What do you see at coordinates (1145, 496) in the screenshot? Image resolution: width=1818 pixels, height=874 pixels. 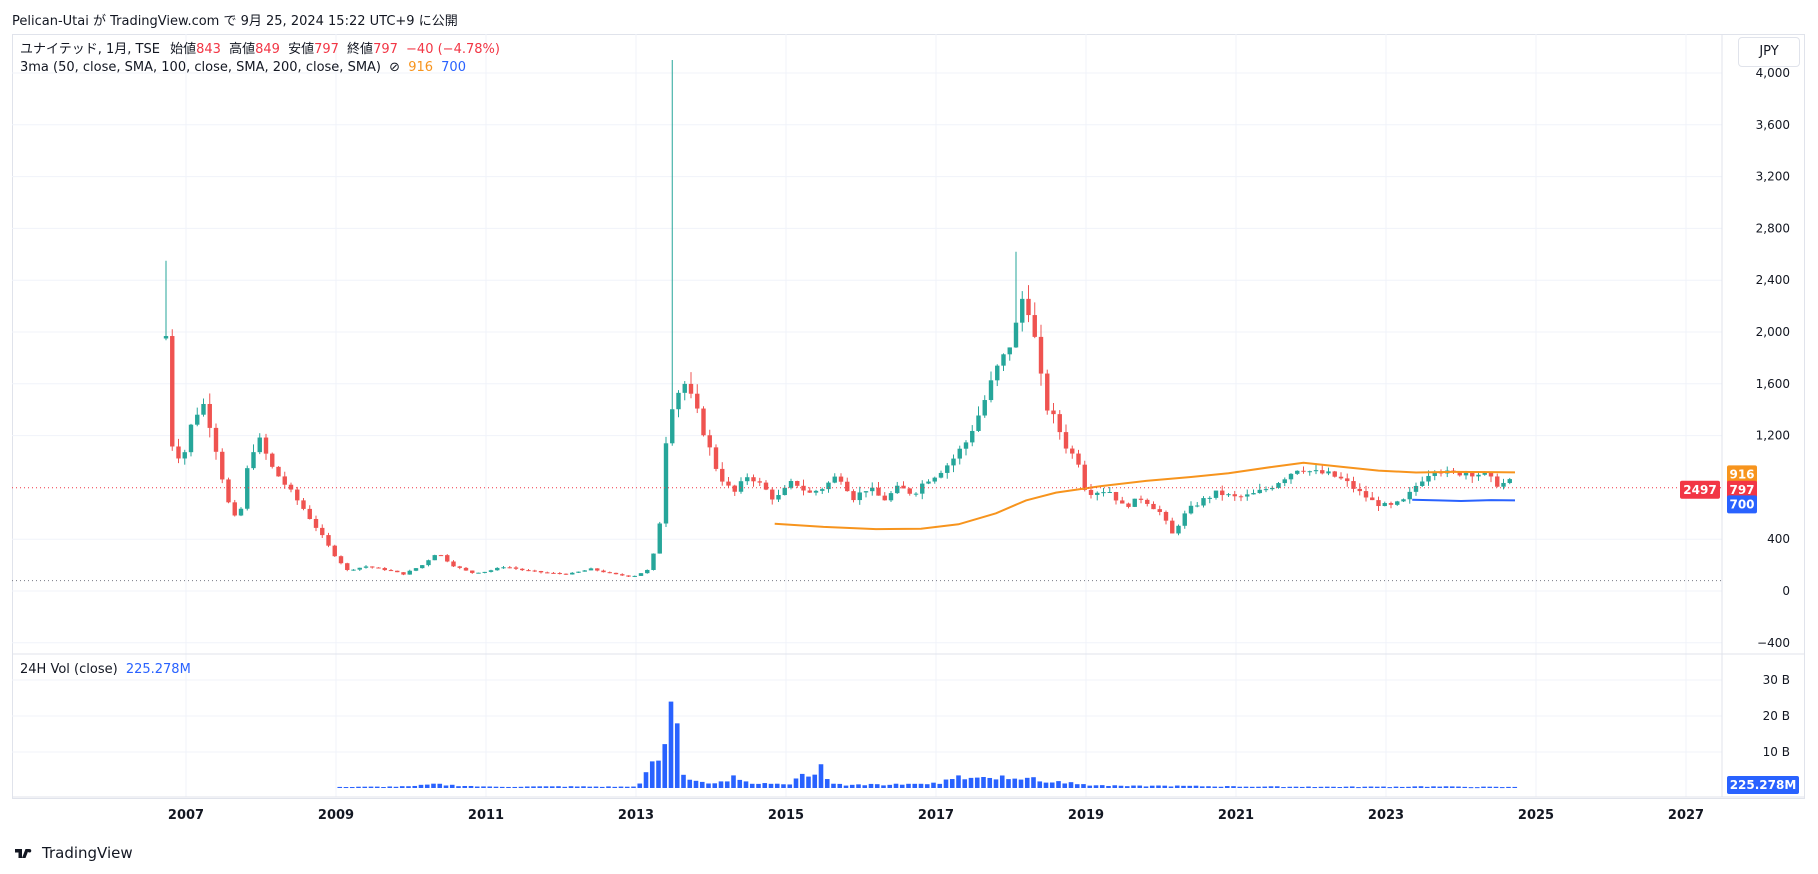 I see `ma50-line` at bounding box center [1145, 496].